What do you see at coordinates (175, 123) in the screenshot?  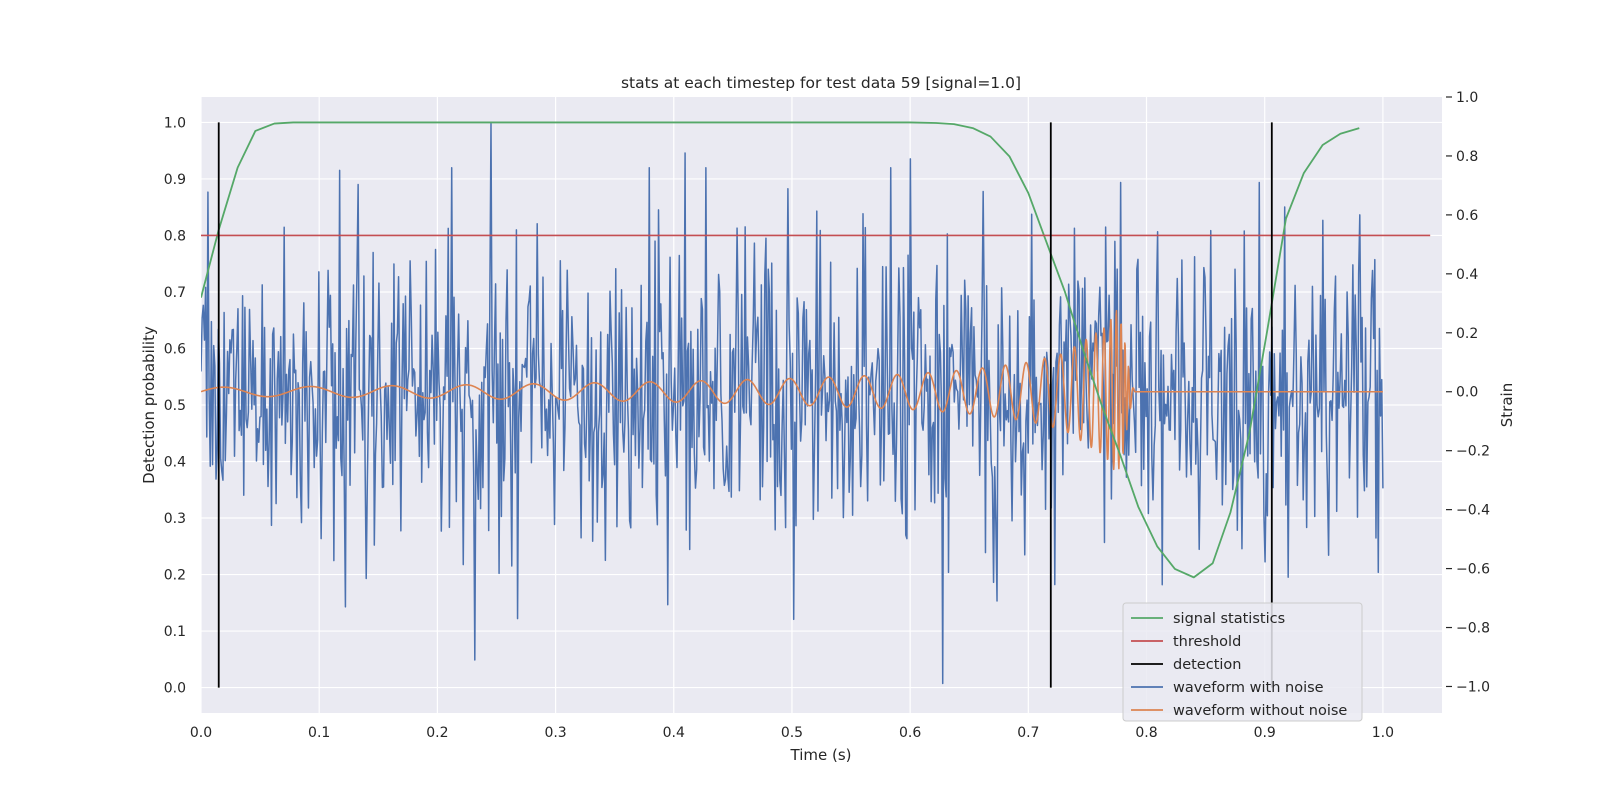 I see `y-left-tick-label: 1.0` at bounding box center [175, 123].